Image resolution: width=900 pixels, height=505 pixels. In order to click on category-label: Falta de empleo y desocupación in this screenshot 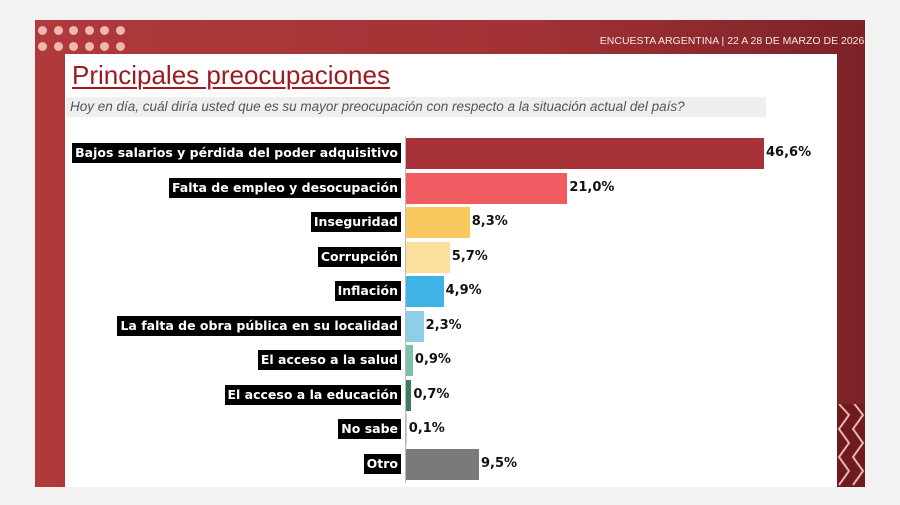, I will do `click(284, 187)`.